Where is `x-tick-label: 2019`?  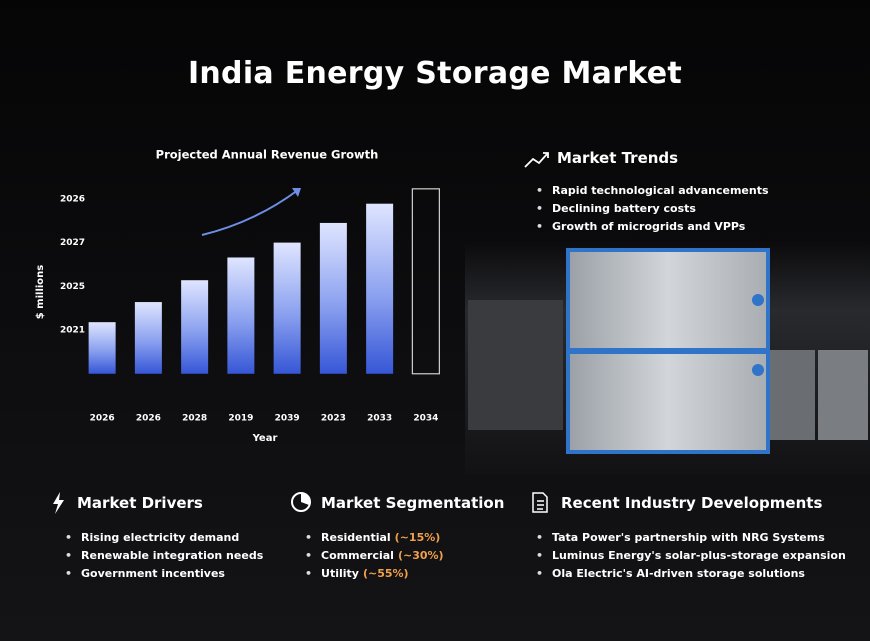
x-tick-label: 2019 is located at coordinates (240, 419).